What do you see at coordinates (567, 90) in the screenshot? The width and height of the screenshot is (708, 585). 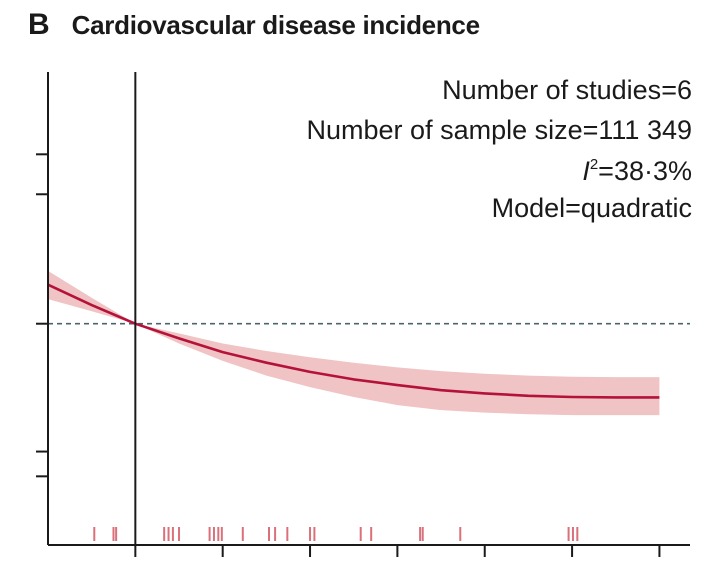 I see `annotation-studies: Number of studies=6` at bounding box center [567, 90].